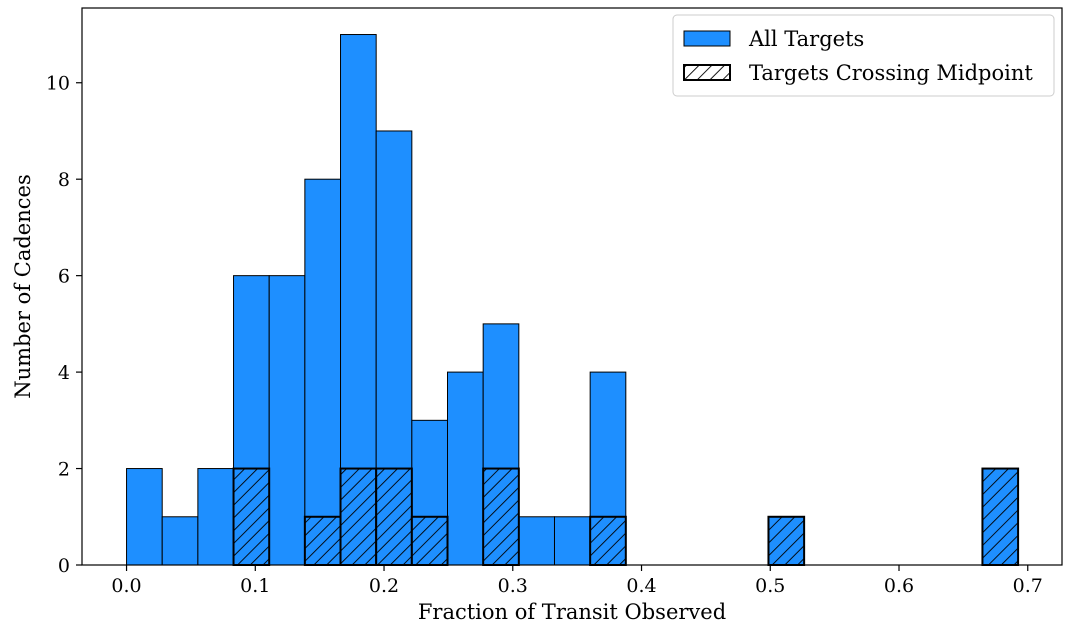  I want to click on y-tick-label-1: 2, so click(64, 470).